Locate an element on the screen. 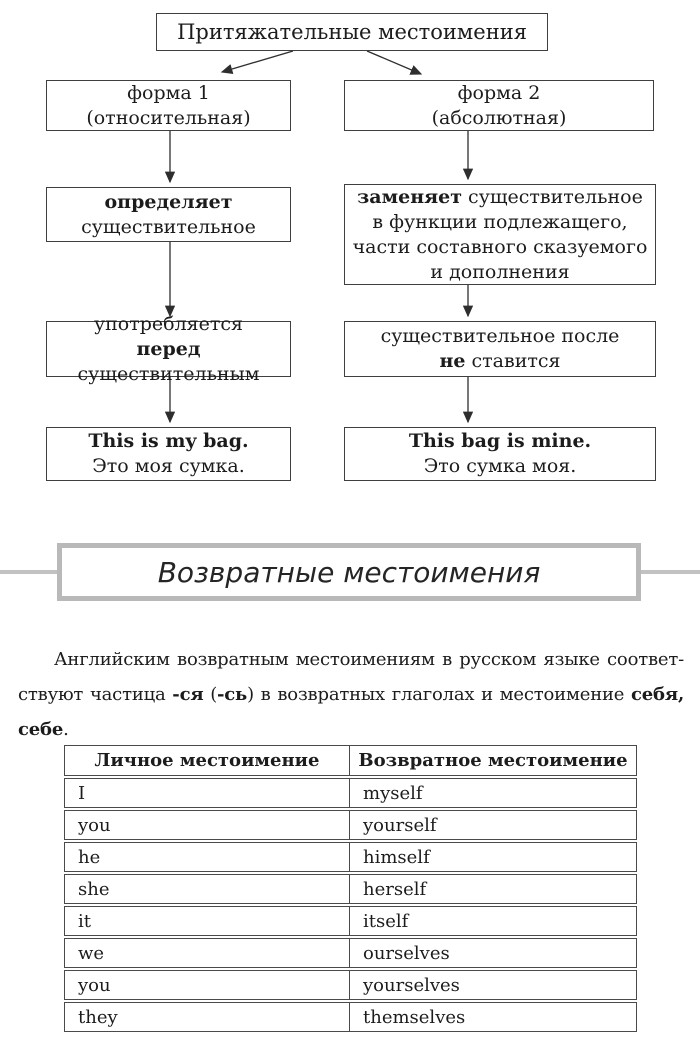 The image size is (700, 1052). paragraph-s-soft-bold: -сь is located at coordinates (232, 694).